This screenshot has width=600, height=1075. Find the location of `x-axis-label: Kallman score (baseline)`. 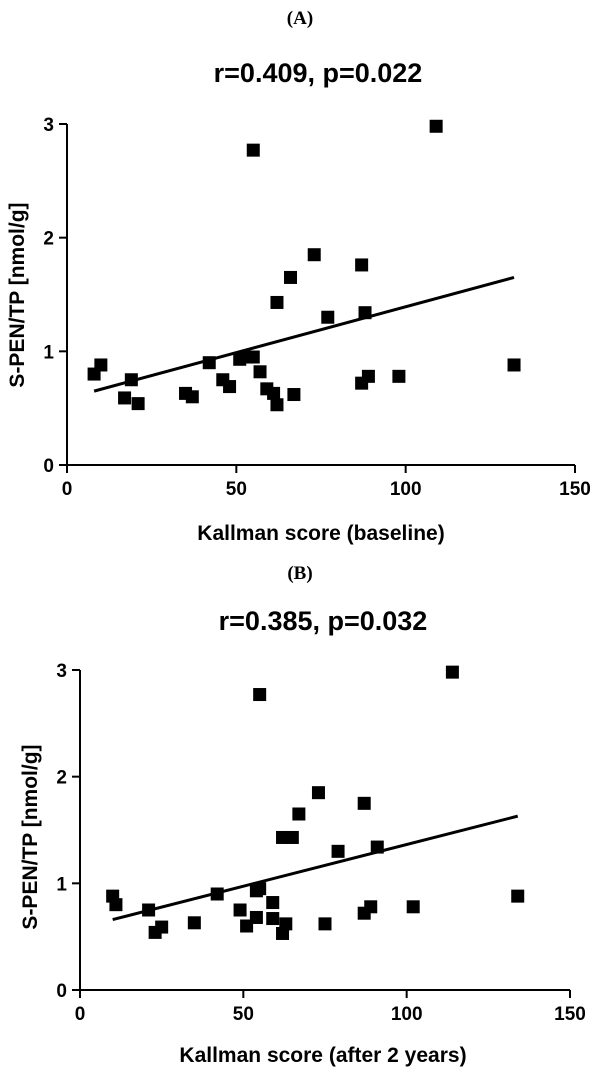

x-axis-label: Kallman score (baseline) is located at coordinates (320, 533).